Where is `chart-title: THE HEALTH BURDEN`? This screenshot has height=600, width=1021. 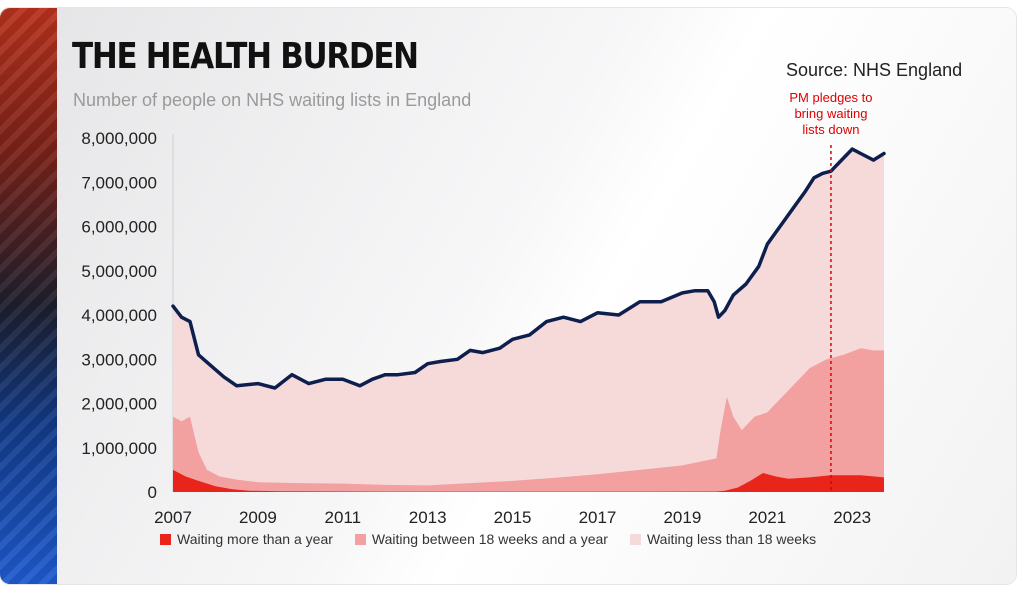
chart-title: THE HEALTH BURDEN is located at coordinates (245, 56).